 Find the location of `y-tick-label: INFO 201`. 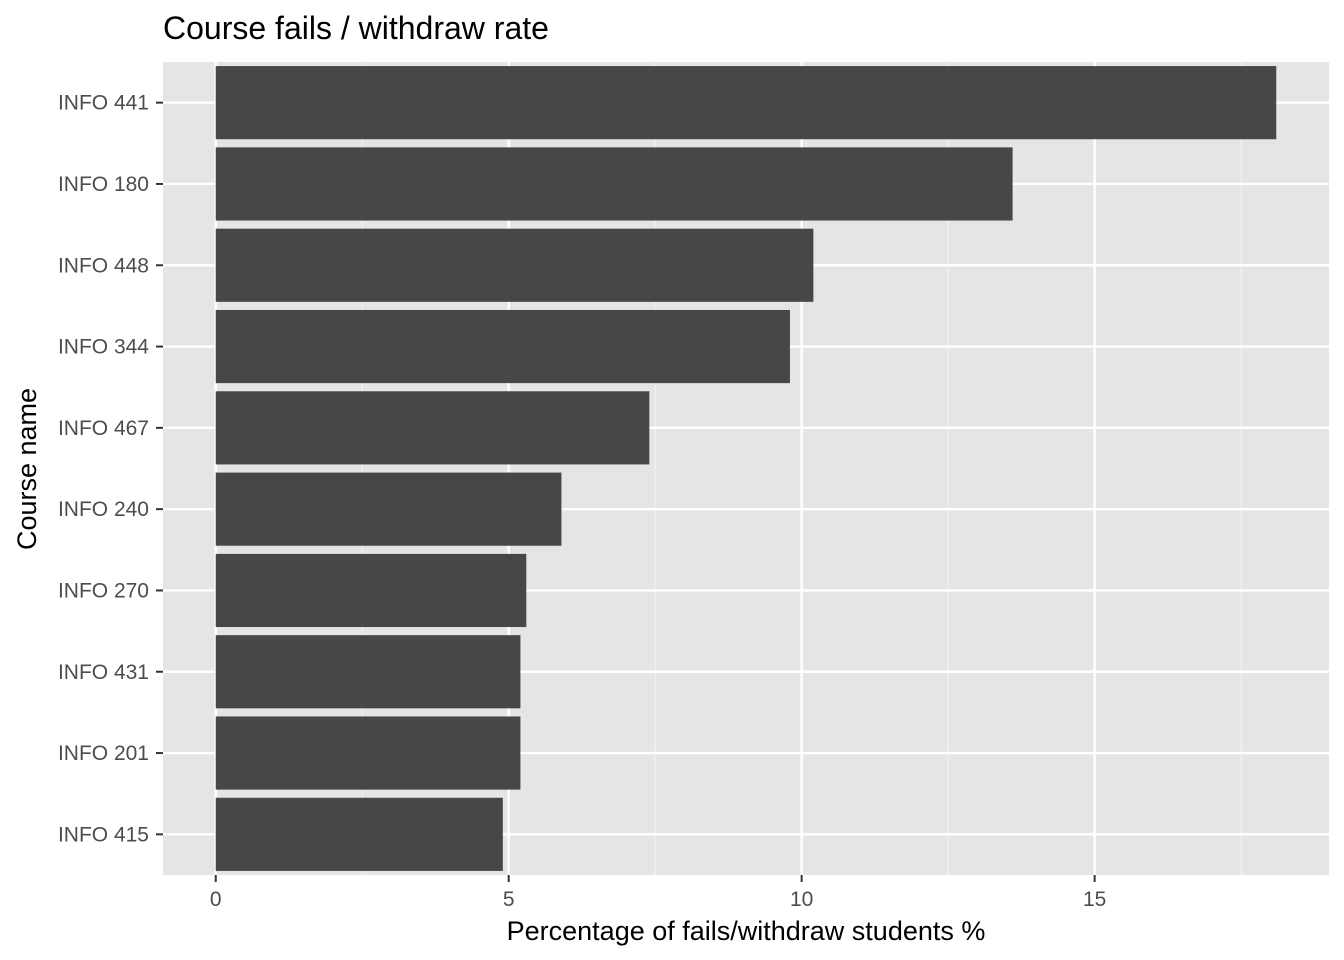

y-tick-label: INFO 201 is located at coordinates (103, 753).